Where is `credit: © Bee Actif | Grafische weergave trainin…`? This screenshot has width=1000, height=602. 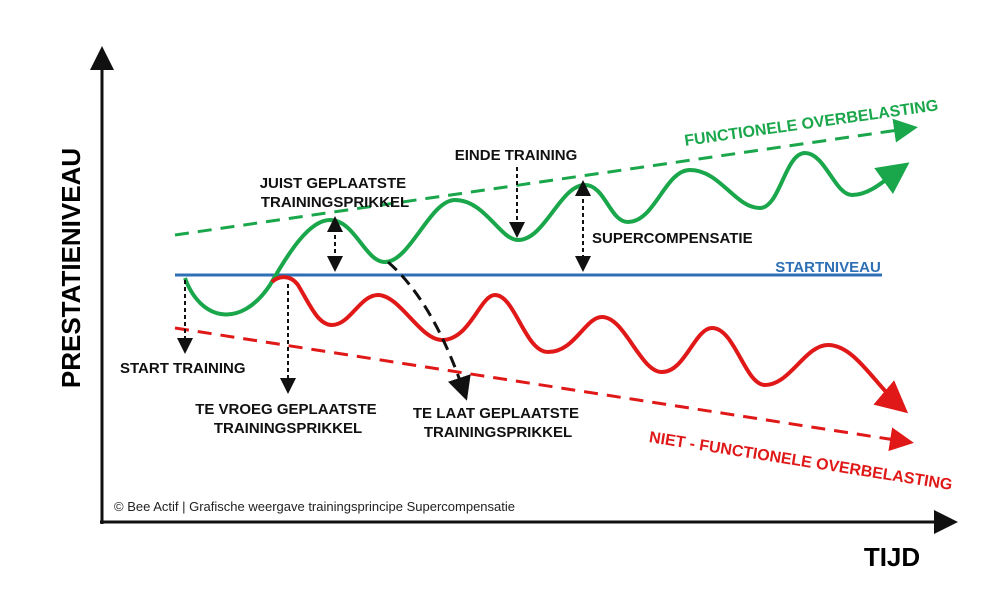
credit: © Bee Actif | Grafische weergave trainin… is located at coordinates (314, 506).